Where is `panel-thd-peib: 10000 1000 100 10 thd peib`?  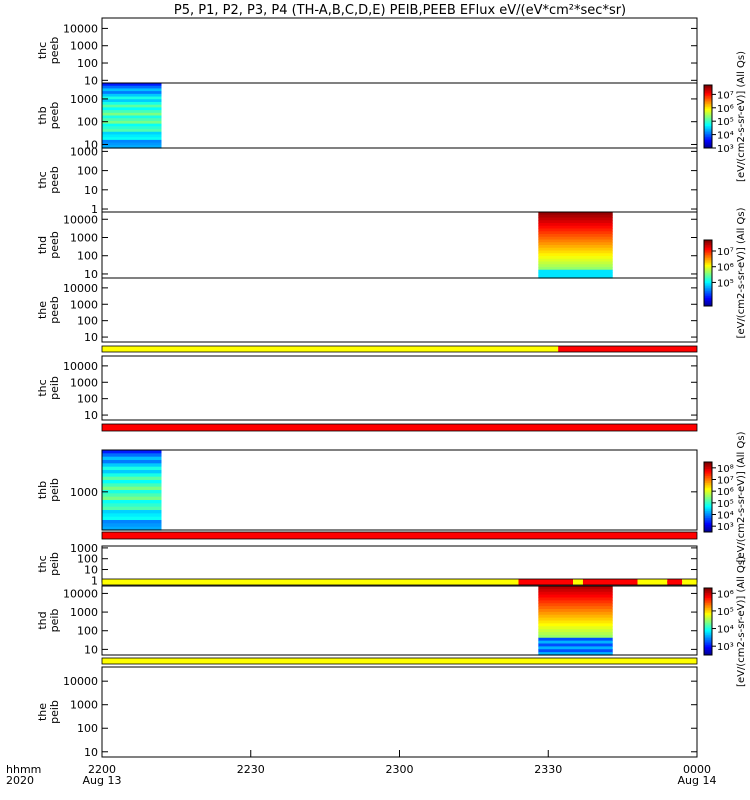
panel-thd-peib: 10000 1000 100 10 thd peib is located at coordinates (367, 620).